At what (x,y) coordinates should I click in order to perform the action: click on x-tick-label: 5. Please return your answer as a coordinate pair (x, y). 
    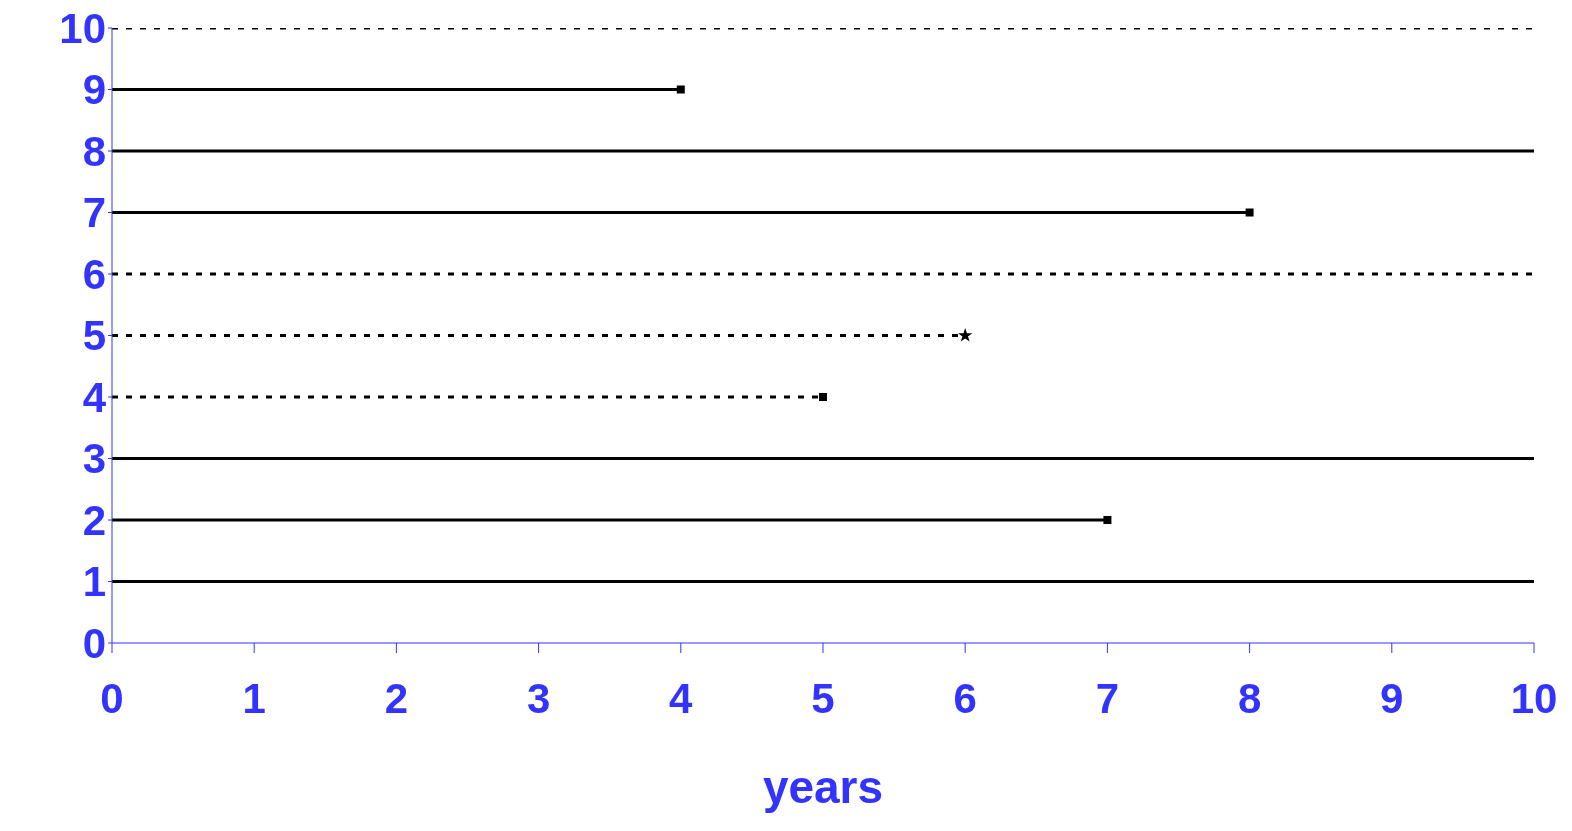
    Looking at the image, I should click on (823, 698).